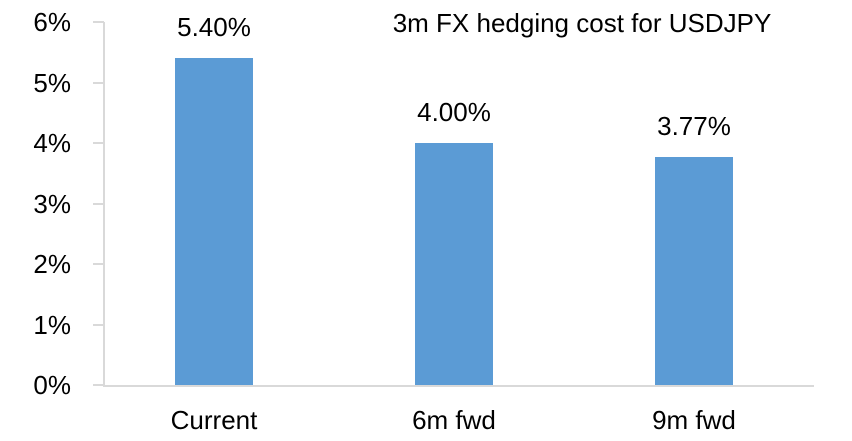  I want to click on y-tick-label: 1%, so click(52, 324).